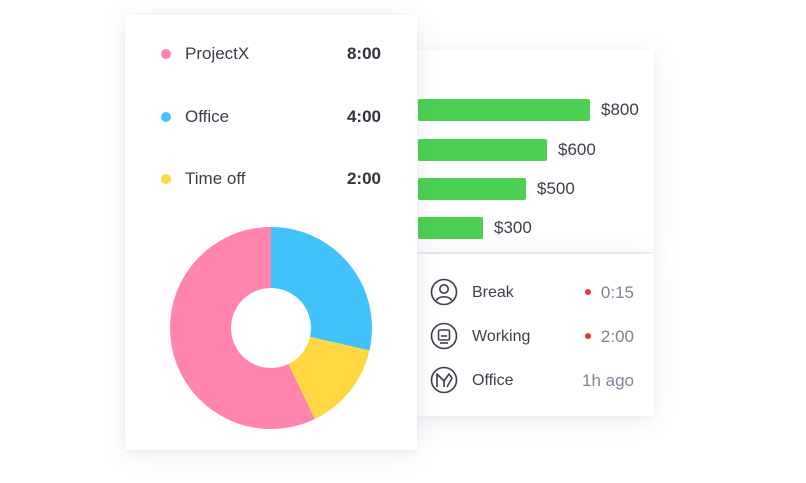 The width and height of the screenshot is (806, 483). What do you see at coordinates (501, 336) in the screenshot?
I see `status-label: Working` at bounding box center [501, 336].